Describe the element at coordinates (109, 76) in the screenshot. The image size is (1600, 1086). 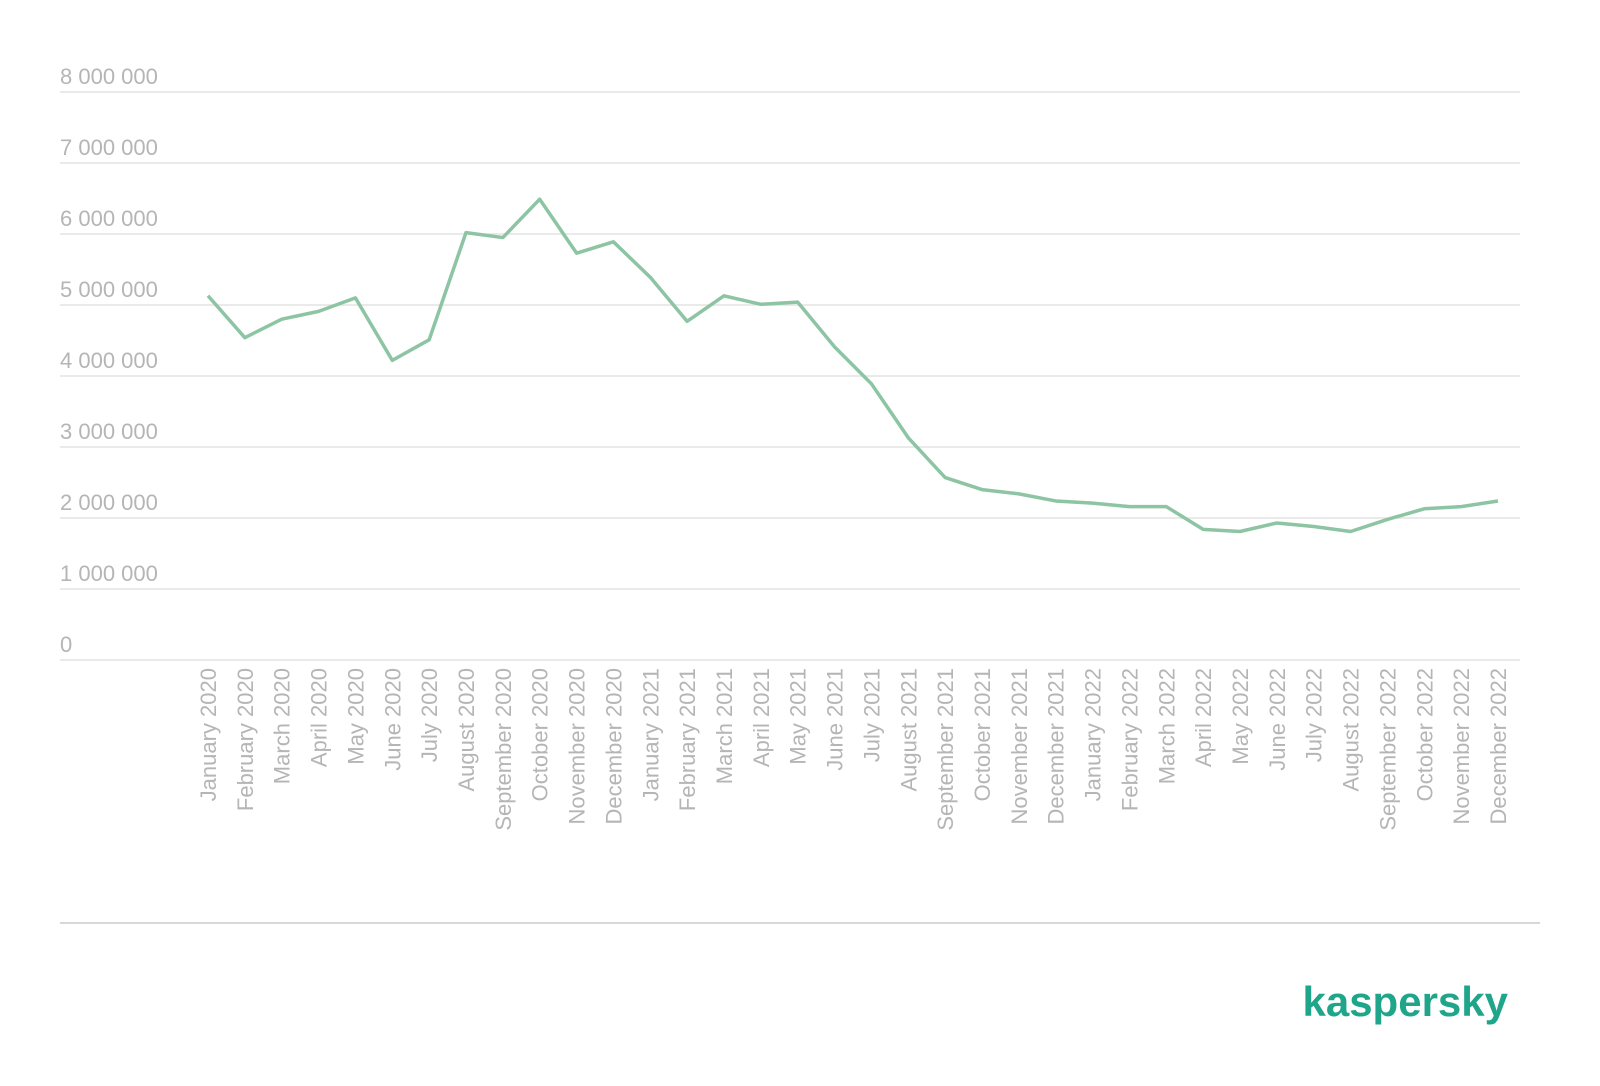
I see `y-tick-label: 8 000 000` at that location.